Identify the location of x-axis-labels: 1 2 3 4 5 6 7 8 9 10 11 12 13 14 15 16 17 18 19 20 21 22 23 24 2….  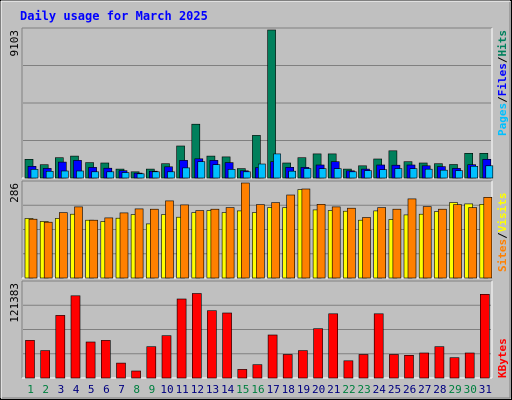
(259, 389).